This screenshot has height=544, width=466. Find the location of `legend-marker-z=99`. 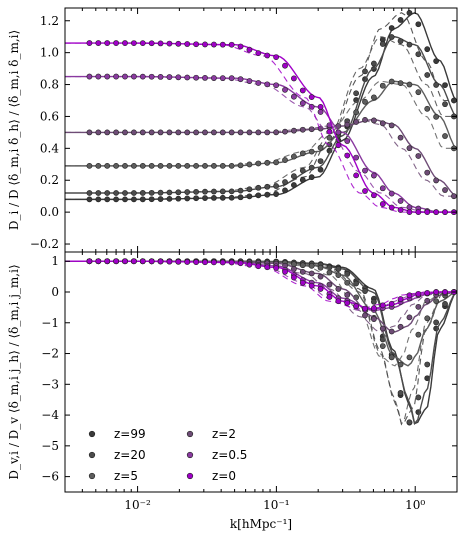

legend-marker-z=99 is located at coordinates (92, 434).